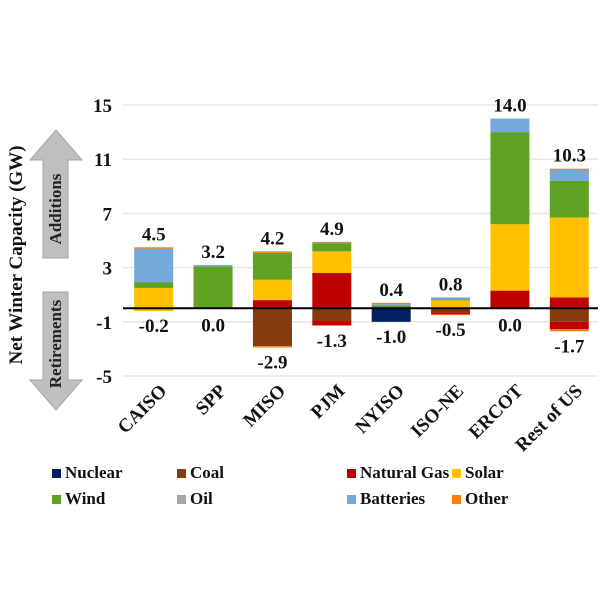  Describe the element at coordinates (104, 323) in the screenshot. I see `y-tick-label: -1` at that location.